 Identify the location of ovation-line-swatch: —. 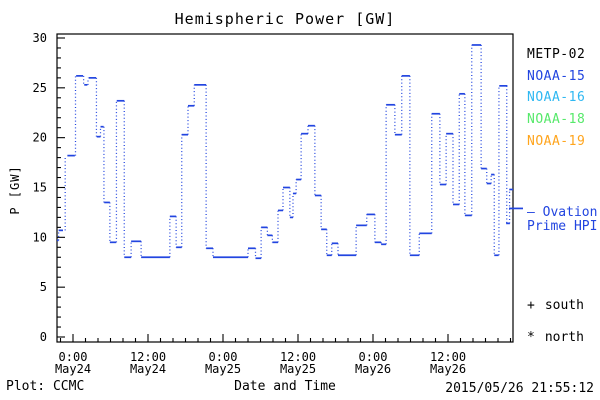
(531, 212).